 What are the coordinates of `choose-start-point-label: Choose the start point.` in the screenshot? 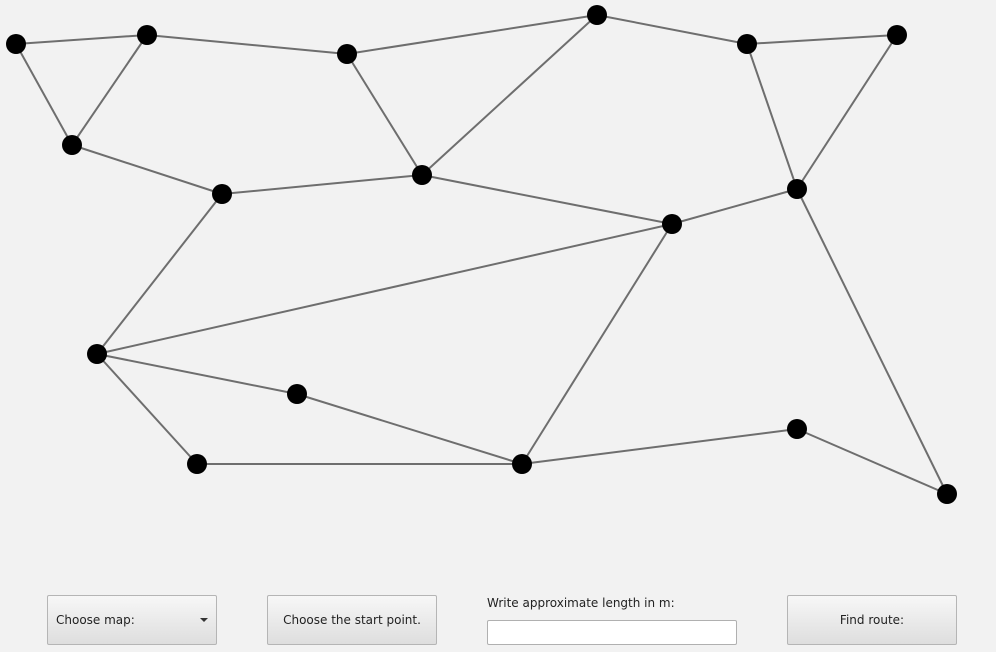 It's located at (352, 620).